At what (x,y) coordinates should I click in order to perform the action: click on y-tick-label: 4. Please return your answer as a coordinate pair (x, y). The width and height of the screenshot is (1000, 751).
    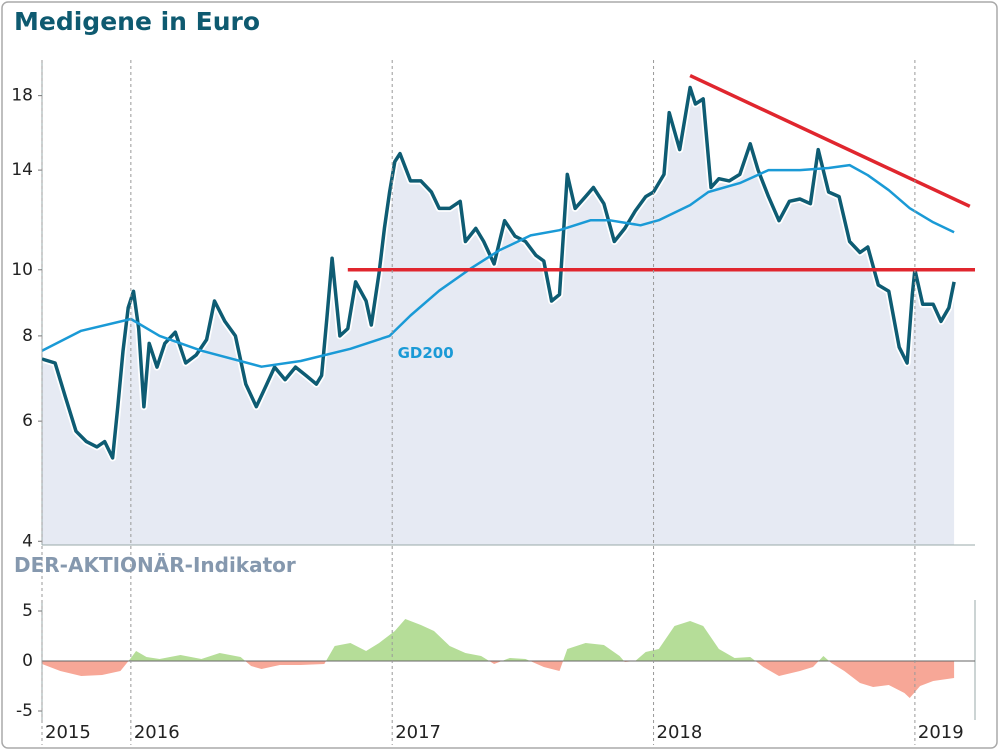
    Looking at the image, I should click on (27, 541).